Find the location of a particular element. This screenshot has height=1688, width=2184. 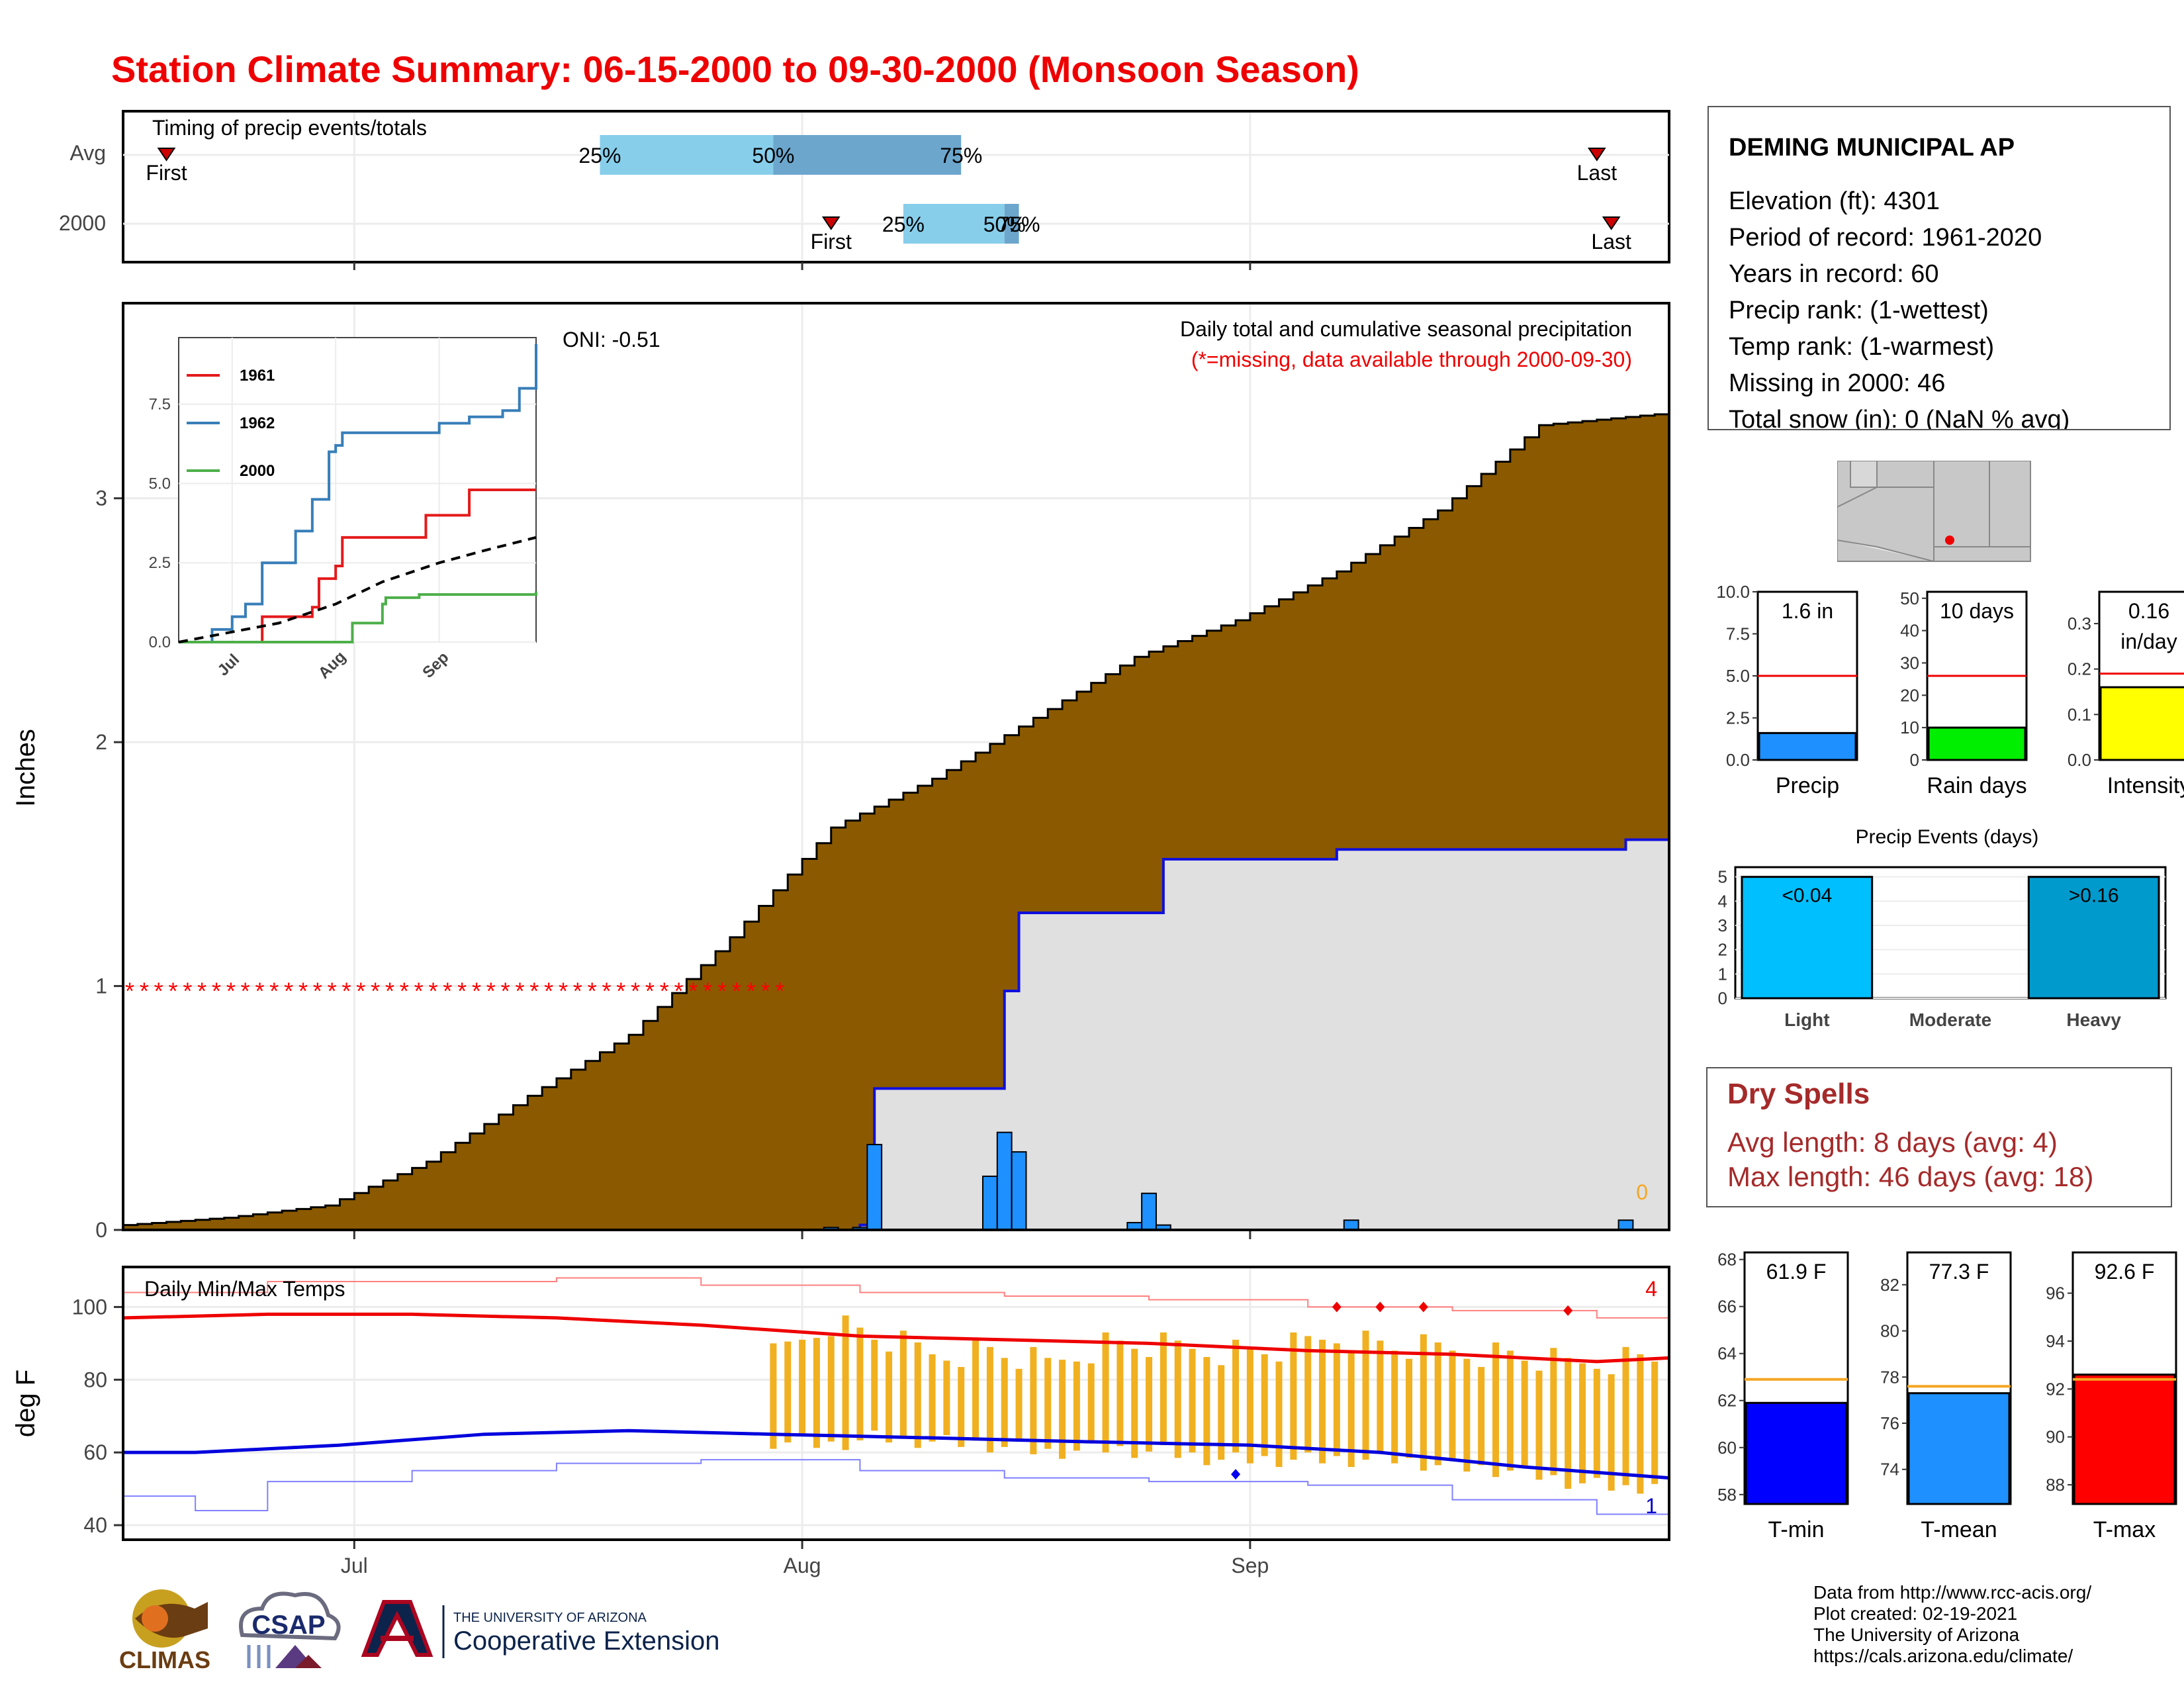

inset-ytick-label: 0.0 is located at coordinates (160, 642).